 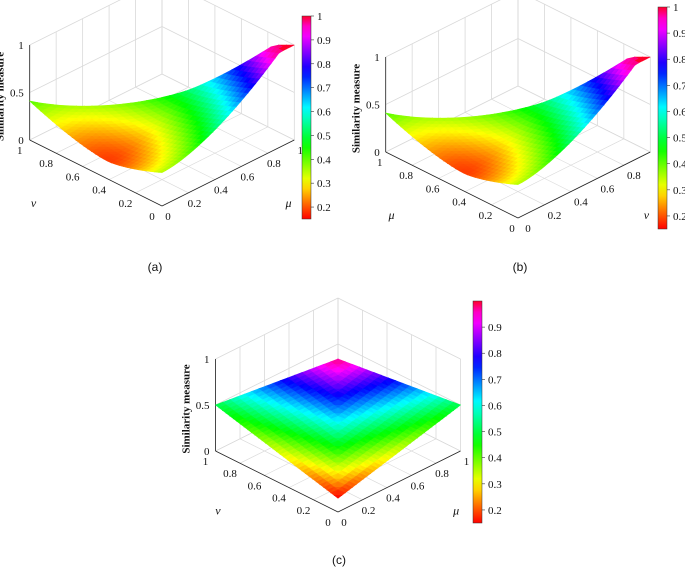 What do you see at coordinates (274, 164) in the screenshot?
I see `mu-tick-label: 0.8` at bounding box center [274, 164].